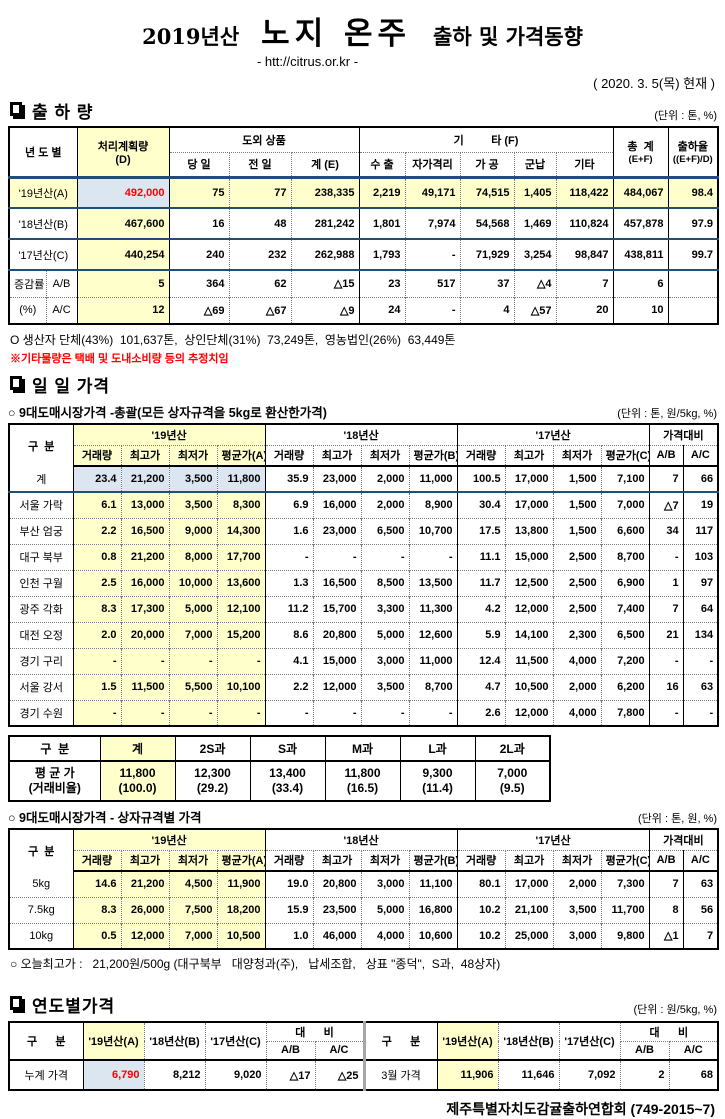 Image resolution: width=725 pixels, height=1119 pixels. Describe the element at coordinates (481, 660) in the screenshot. I see `table-cell: 12.4` at that location.